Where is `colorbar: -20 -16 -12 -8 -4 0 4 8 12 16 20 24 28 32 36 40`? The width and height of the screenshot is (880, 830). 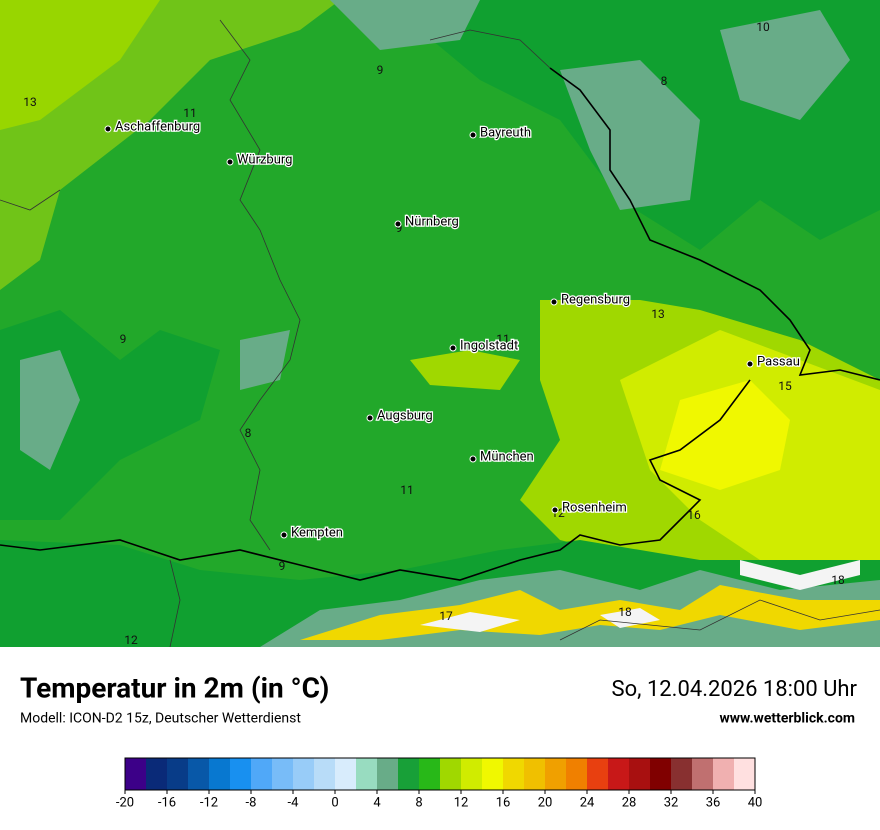
colorbar: -20 -16 -12 -8 -4 0 4 8 12 16 20 24 28 32 36 40 is located at coordinates (439, 783).